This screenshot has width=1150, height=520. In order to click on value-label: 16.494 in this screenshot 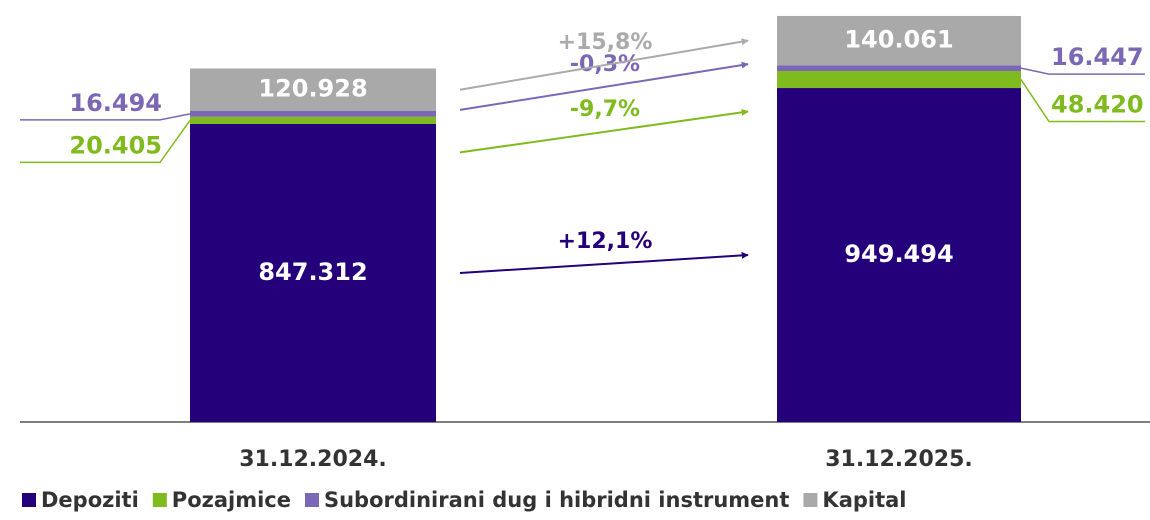, I will do `click(115, 103)`.